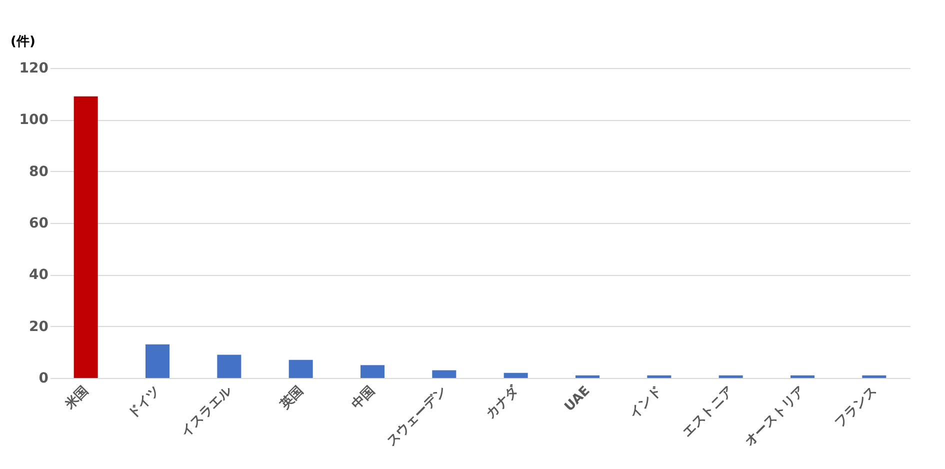 The height and width of the screenshot is (469, 945). Describe the element at coordinates (23, 42) in the screenshot. I see `y-axis-title: (件)` at that location.